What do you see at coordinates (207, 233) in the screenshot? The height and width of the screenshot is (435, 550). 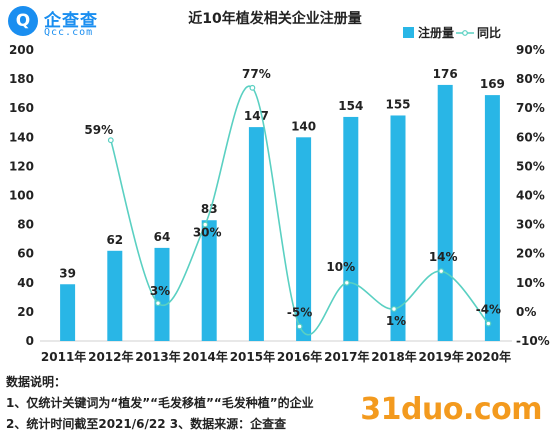 I see `yoy-label: 30%` at bounding box center [207, 233].